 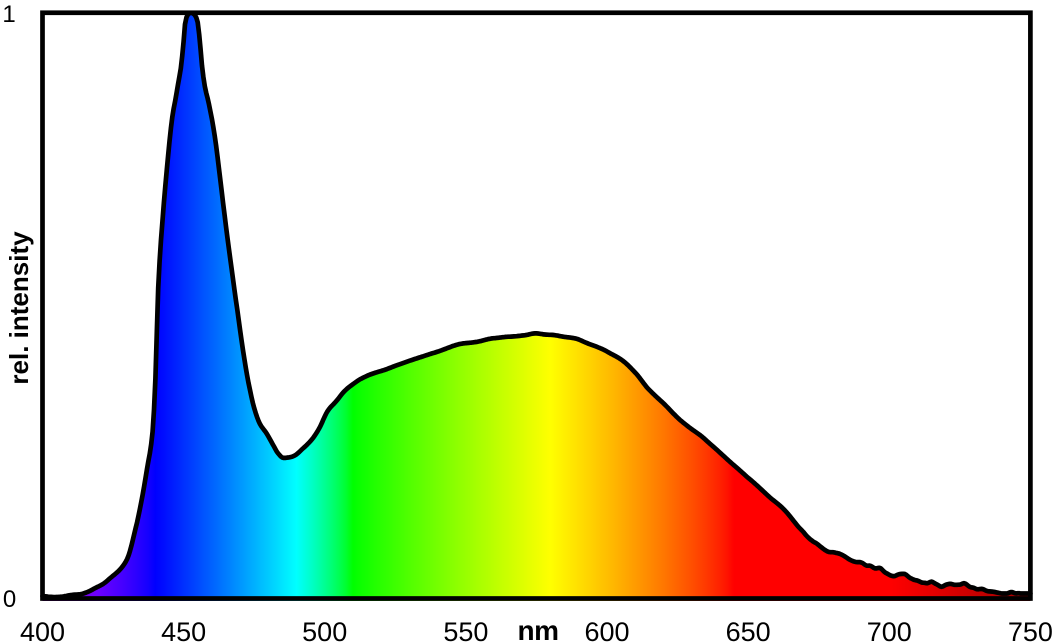 What do you see at coordinates (889, 630) in the screenshot?
I see `svg-text: 700` at bounding box center [889, 630].